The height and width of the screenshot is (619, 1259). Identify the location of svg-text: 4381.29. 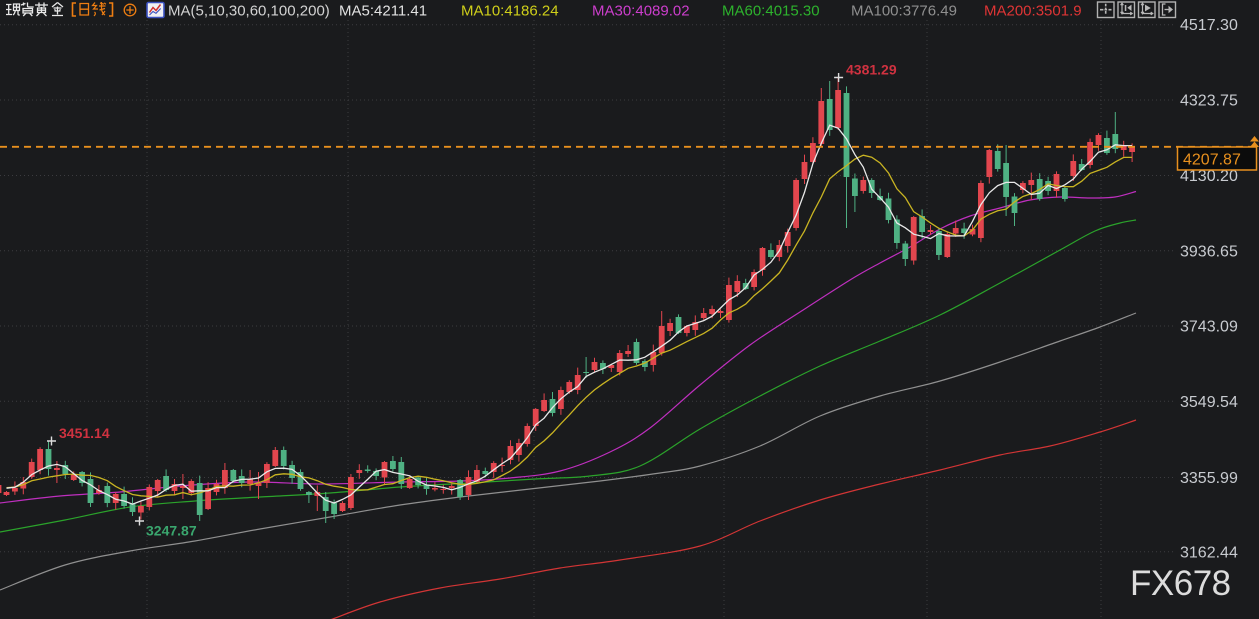
(871, 70).